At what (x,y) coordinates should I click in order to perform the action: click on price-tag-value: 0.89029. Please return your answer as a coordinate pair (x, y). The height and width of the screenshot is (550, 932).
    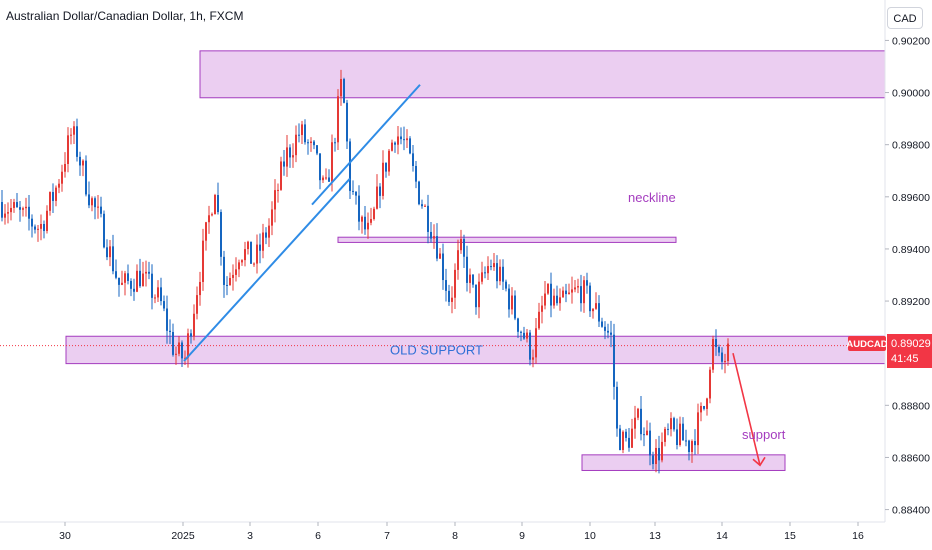
    Looking at the image, I should click on (911, 344).